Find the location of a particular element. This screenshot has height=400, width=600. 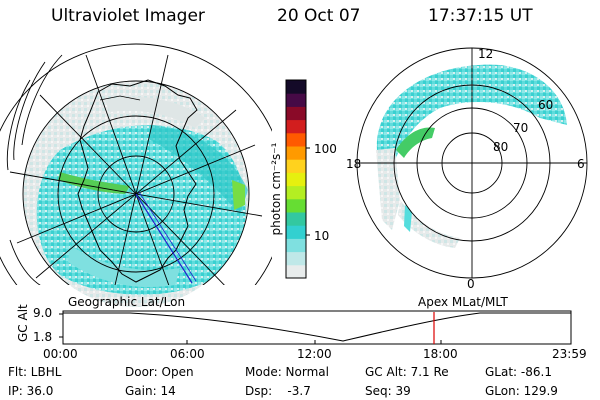

mlt-label-12: 12 is located at coordinates (486, 54).